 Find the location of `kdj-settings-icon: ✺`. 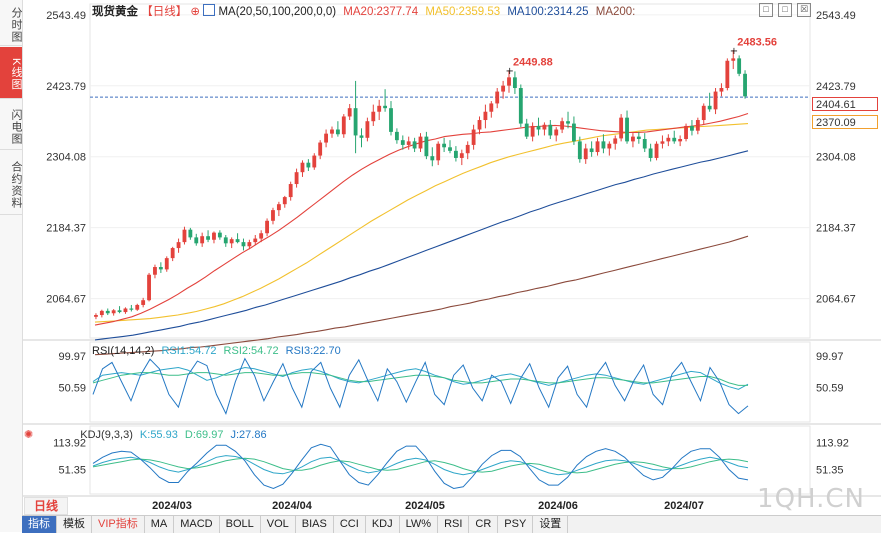

kdj-settings-icon: ✺ is located at coordinates (29, 435).